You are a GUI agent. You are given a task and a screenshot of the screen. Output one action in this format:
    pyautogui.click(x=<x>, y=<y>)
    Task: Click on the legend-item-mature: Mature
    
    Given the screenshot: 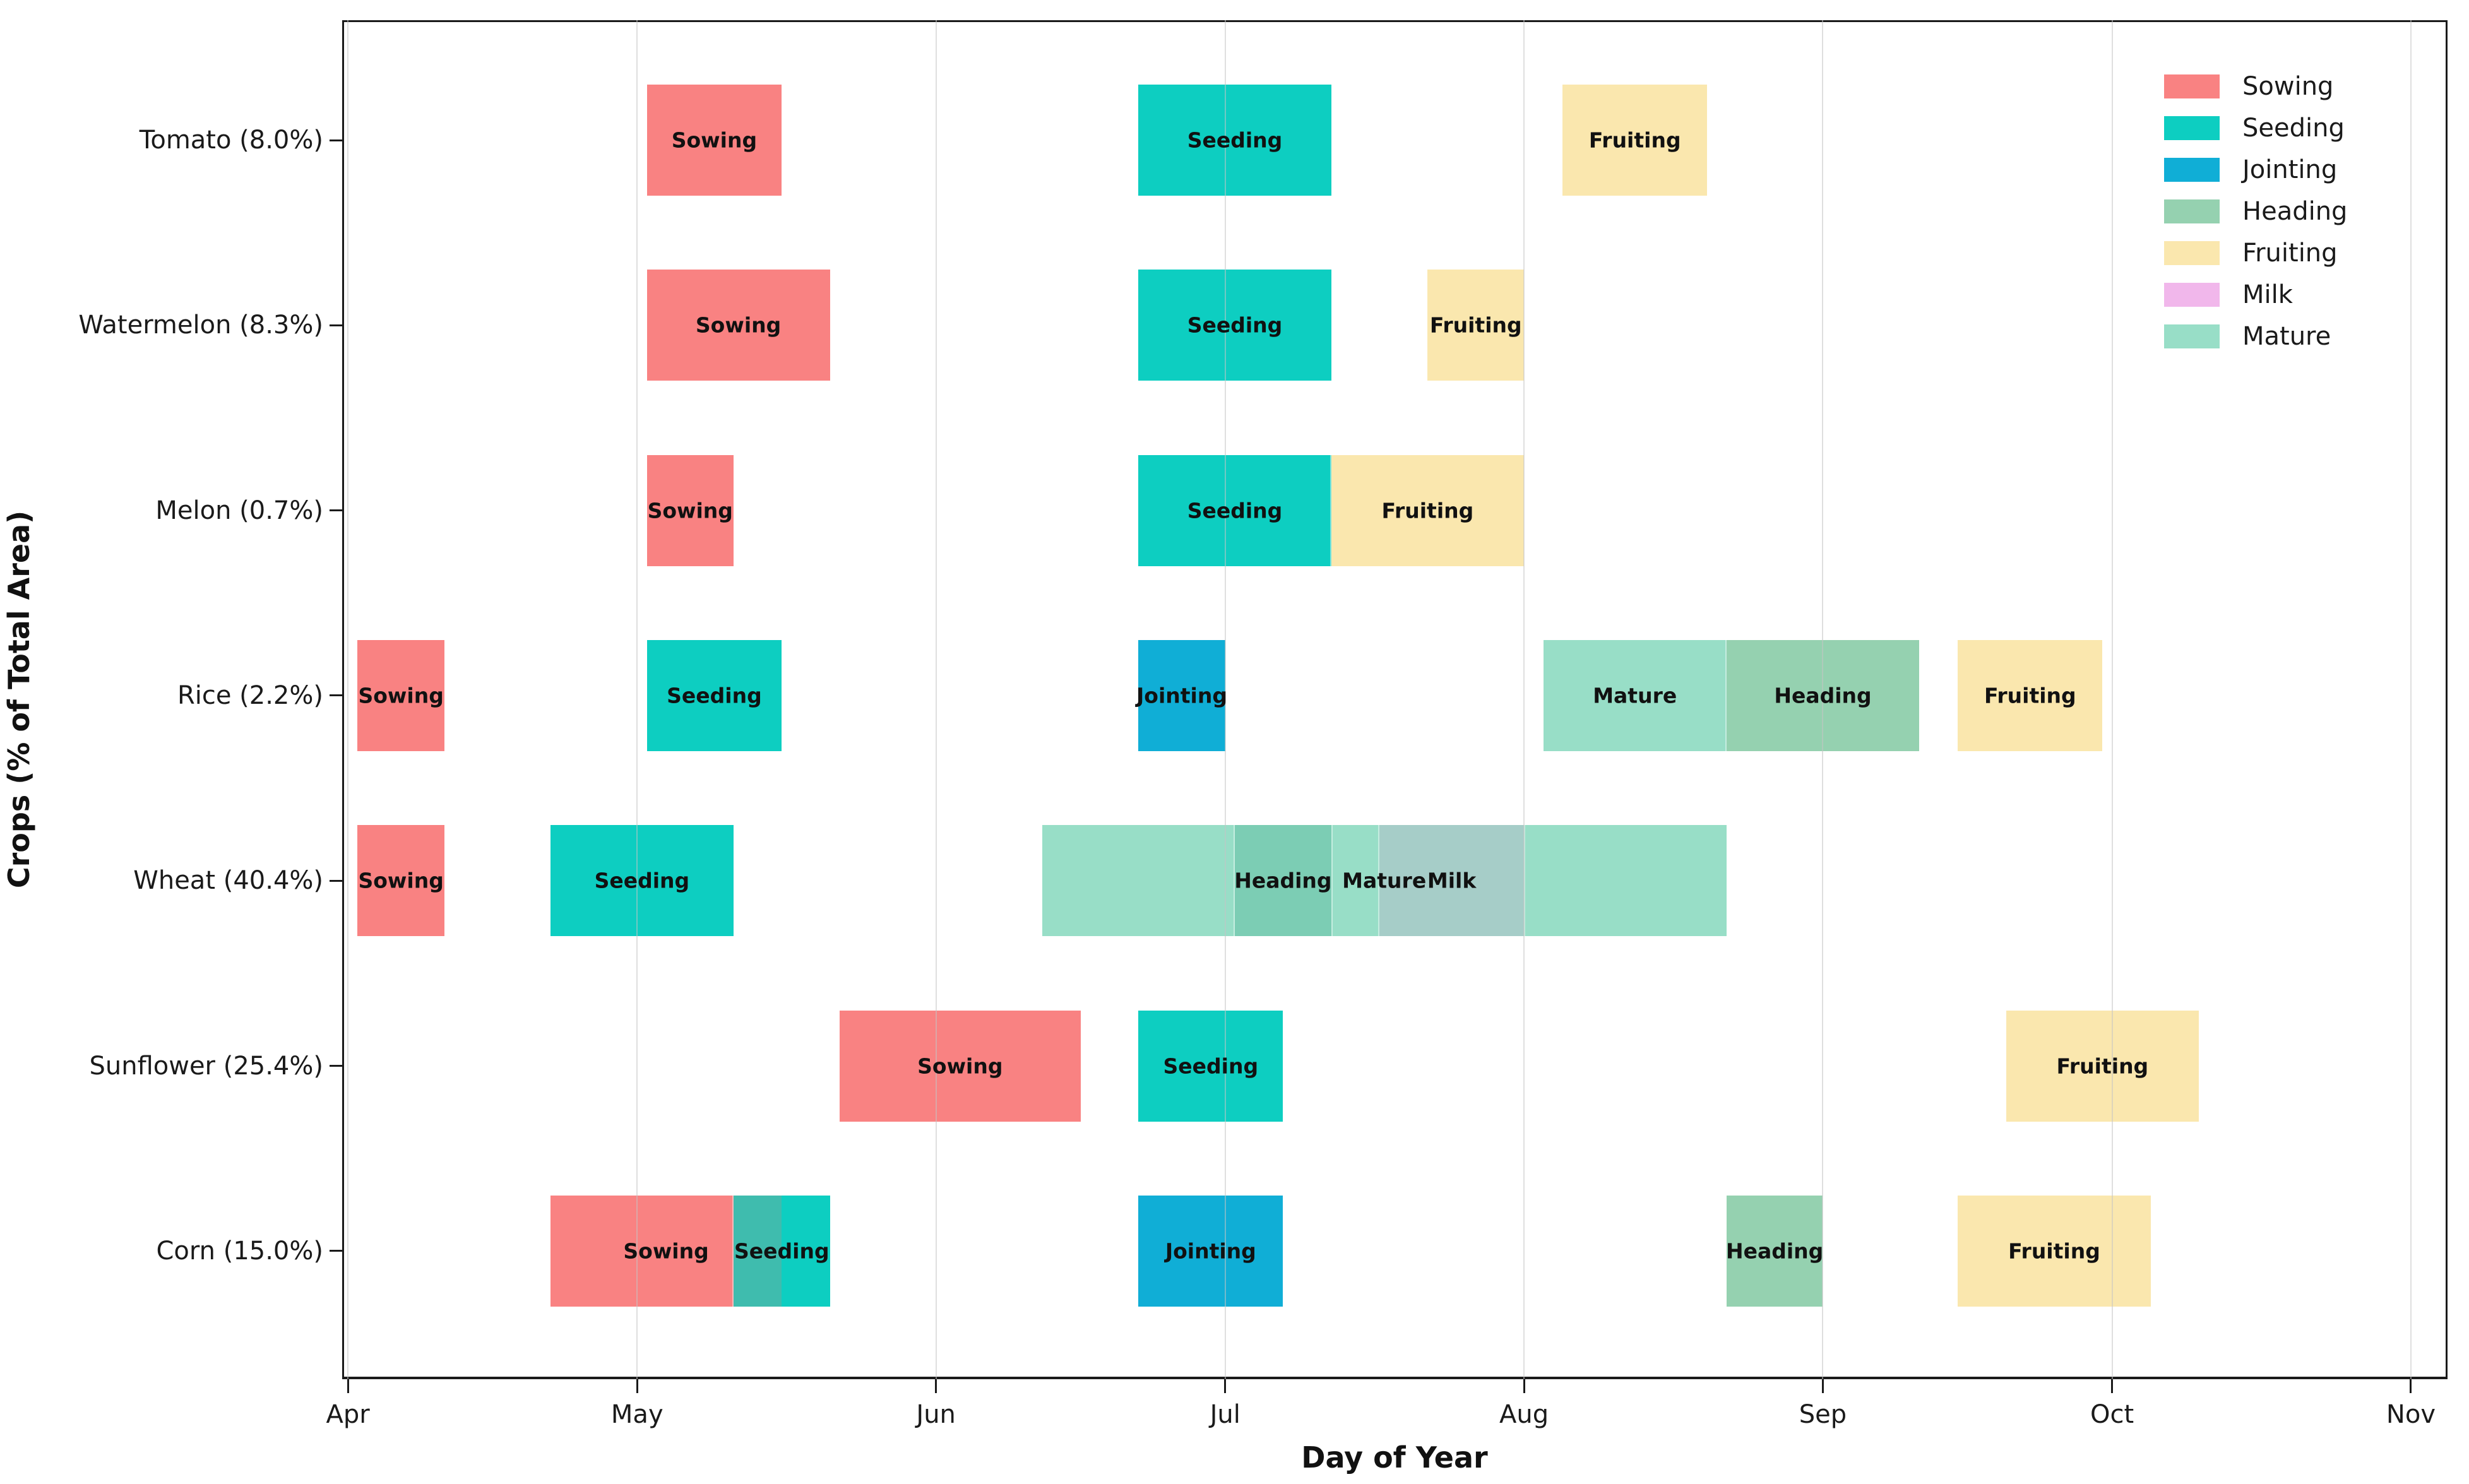 What is the action you would take?
    pyautogui.click(x=2255, y=336)
    